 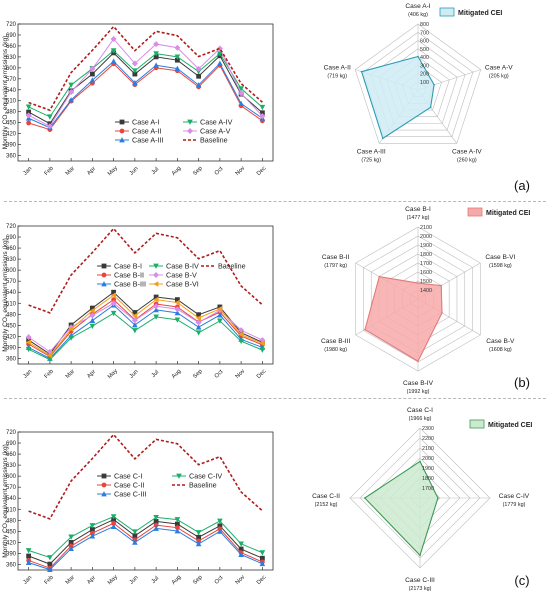 What do you see at coordinates (11, 532) in the screenshot?
I see `y-tick-label: 450` at bounding box center [11, 532].